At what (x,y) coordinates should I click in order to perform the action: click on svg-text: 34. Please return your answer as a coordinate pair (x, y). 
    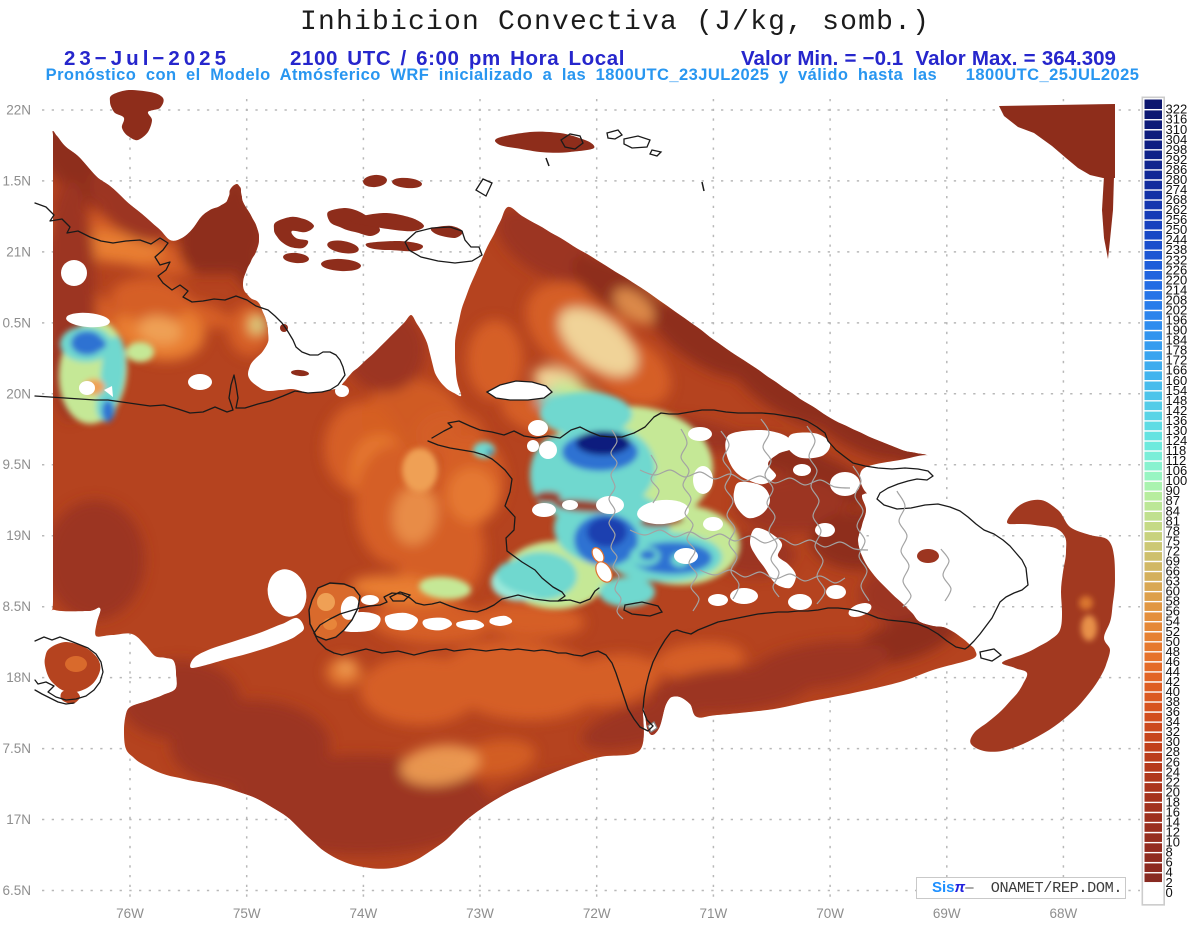
    Looking at the image, I should click on (1173, 721).